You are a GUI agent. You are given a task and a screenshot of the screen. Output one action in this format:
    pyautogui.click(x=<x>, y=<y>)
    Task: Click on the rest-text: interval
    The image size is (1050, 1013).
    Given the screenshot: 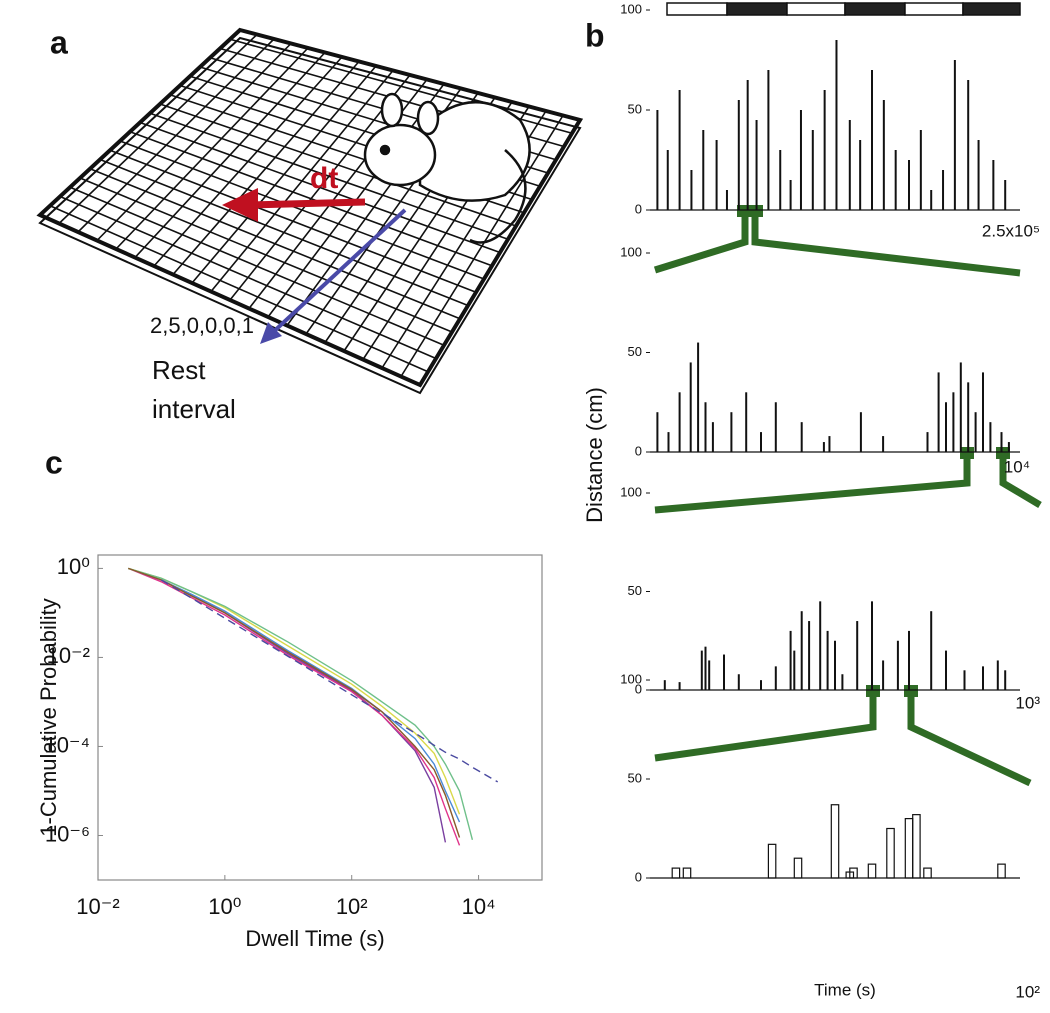 What is the action you would take?
    pyautogui.click(x=194, y=409)
    